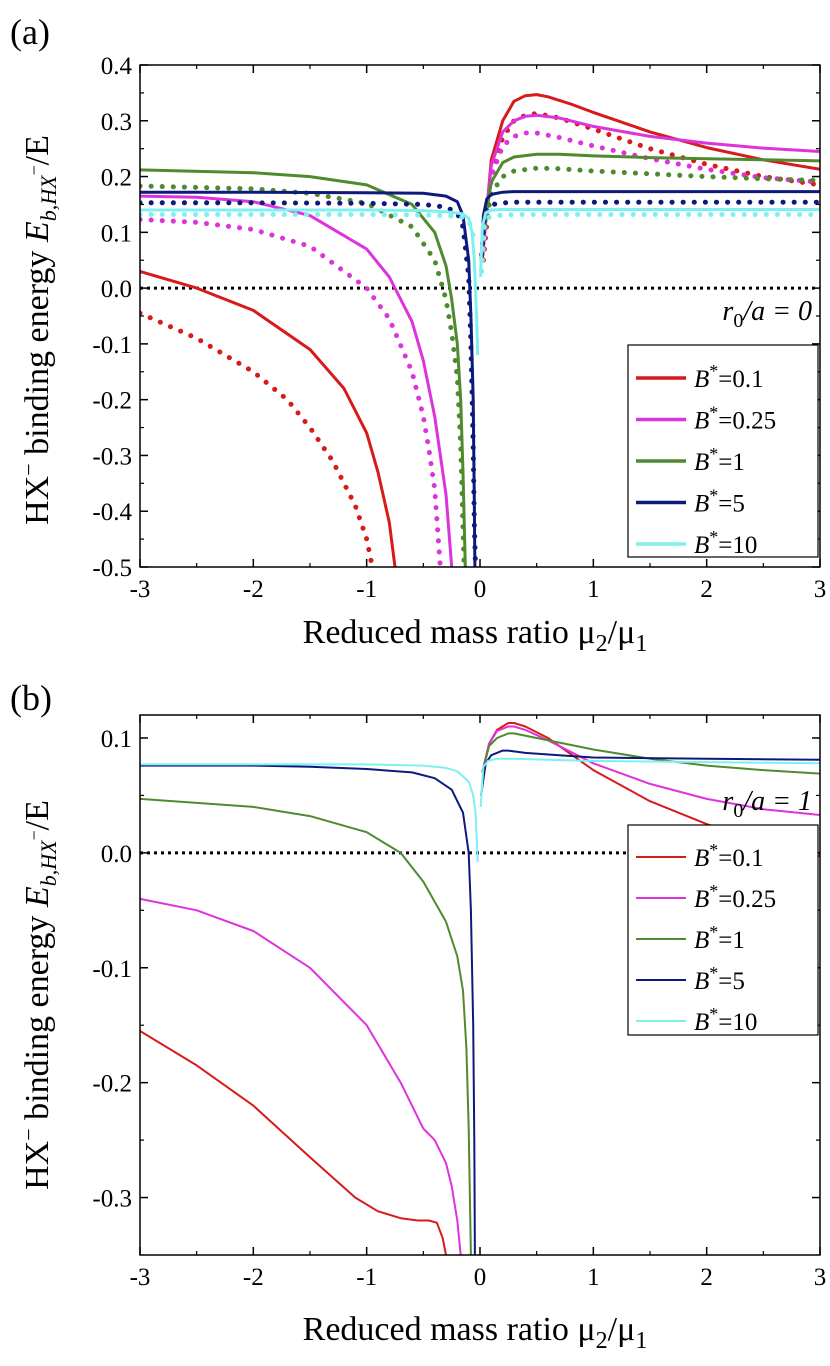  What do you see at coordinates (38, 330) in the screenshot?
I see `panel-a-y-axis-title: HX− binding energy Eb,HX−/E` at bounding box center [38, 330].